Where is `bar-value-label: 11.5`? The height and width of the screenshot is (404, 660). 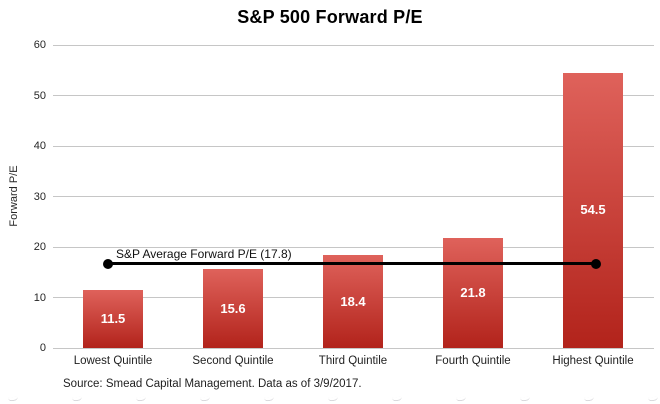 bar-value-label: 11.5 is located at coordinates (113, 318).